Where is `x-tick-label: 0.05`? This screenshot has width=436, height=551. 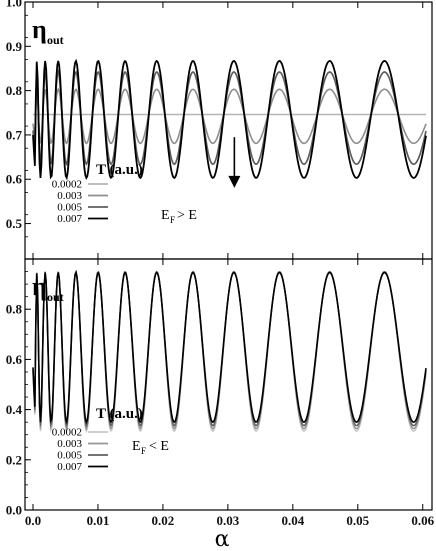
x-tick-label: 0.05 is located at coordinates (357, 520).